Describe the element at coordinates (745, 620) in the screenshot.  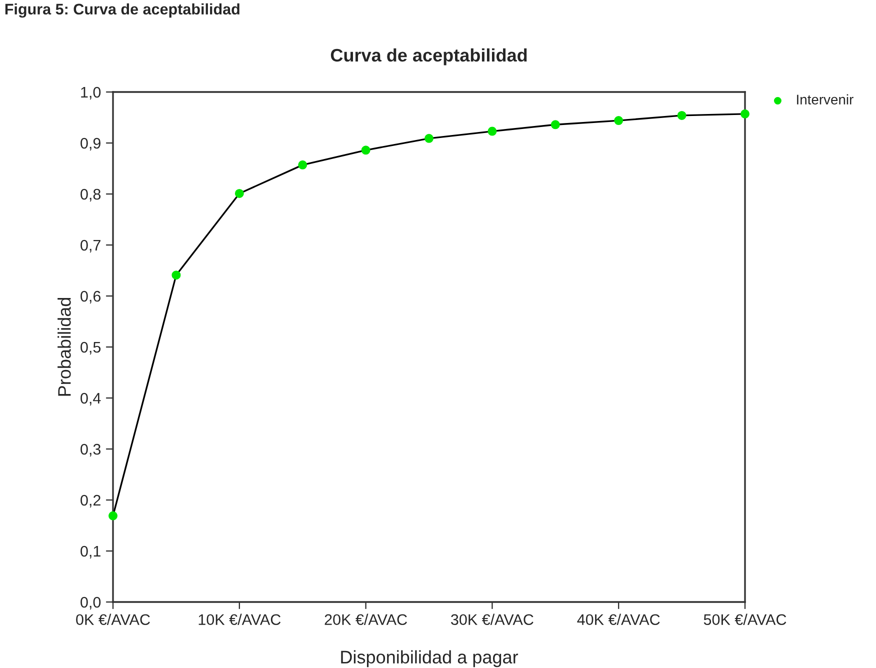
I see `x-tick-label: 50K €/AVAC` at that location.